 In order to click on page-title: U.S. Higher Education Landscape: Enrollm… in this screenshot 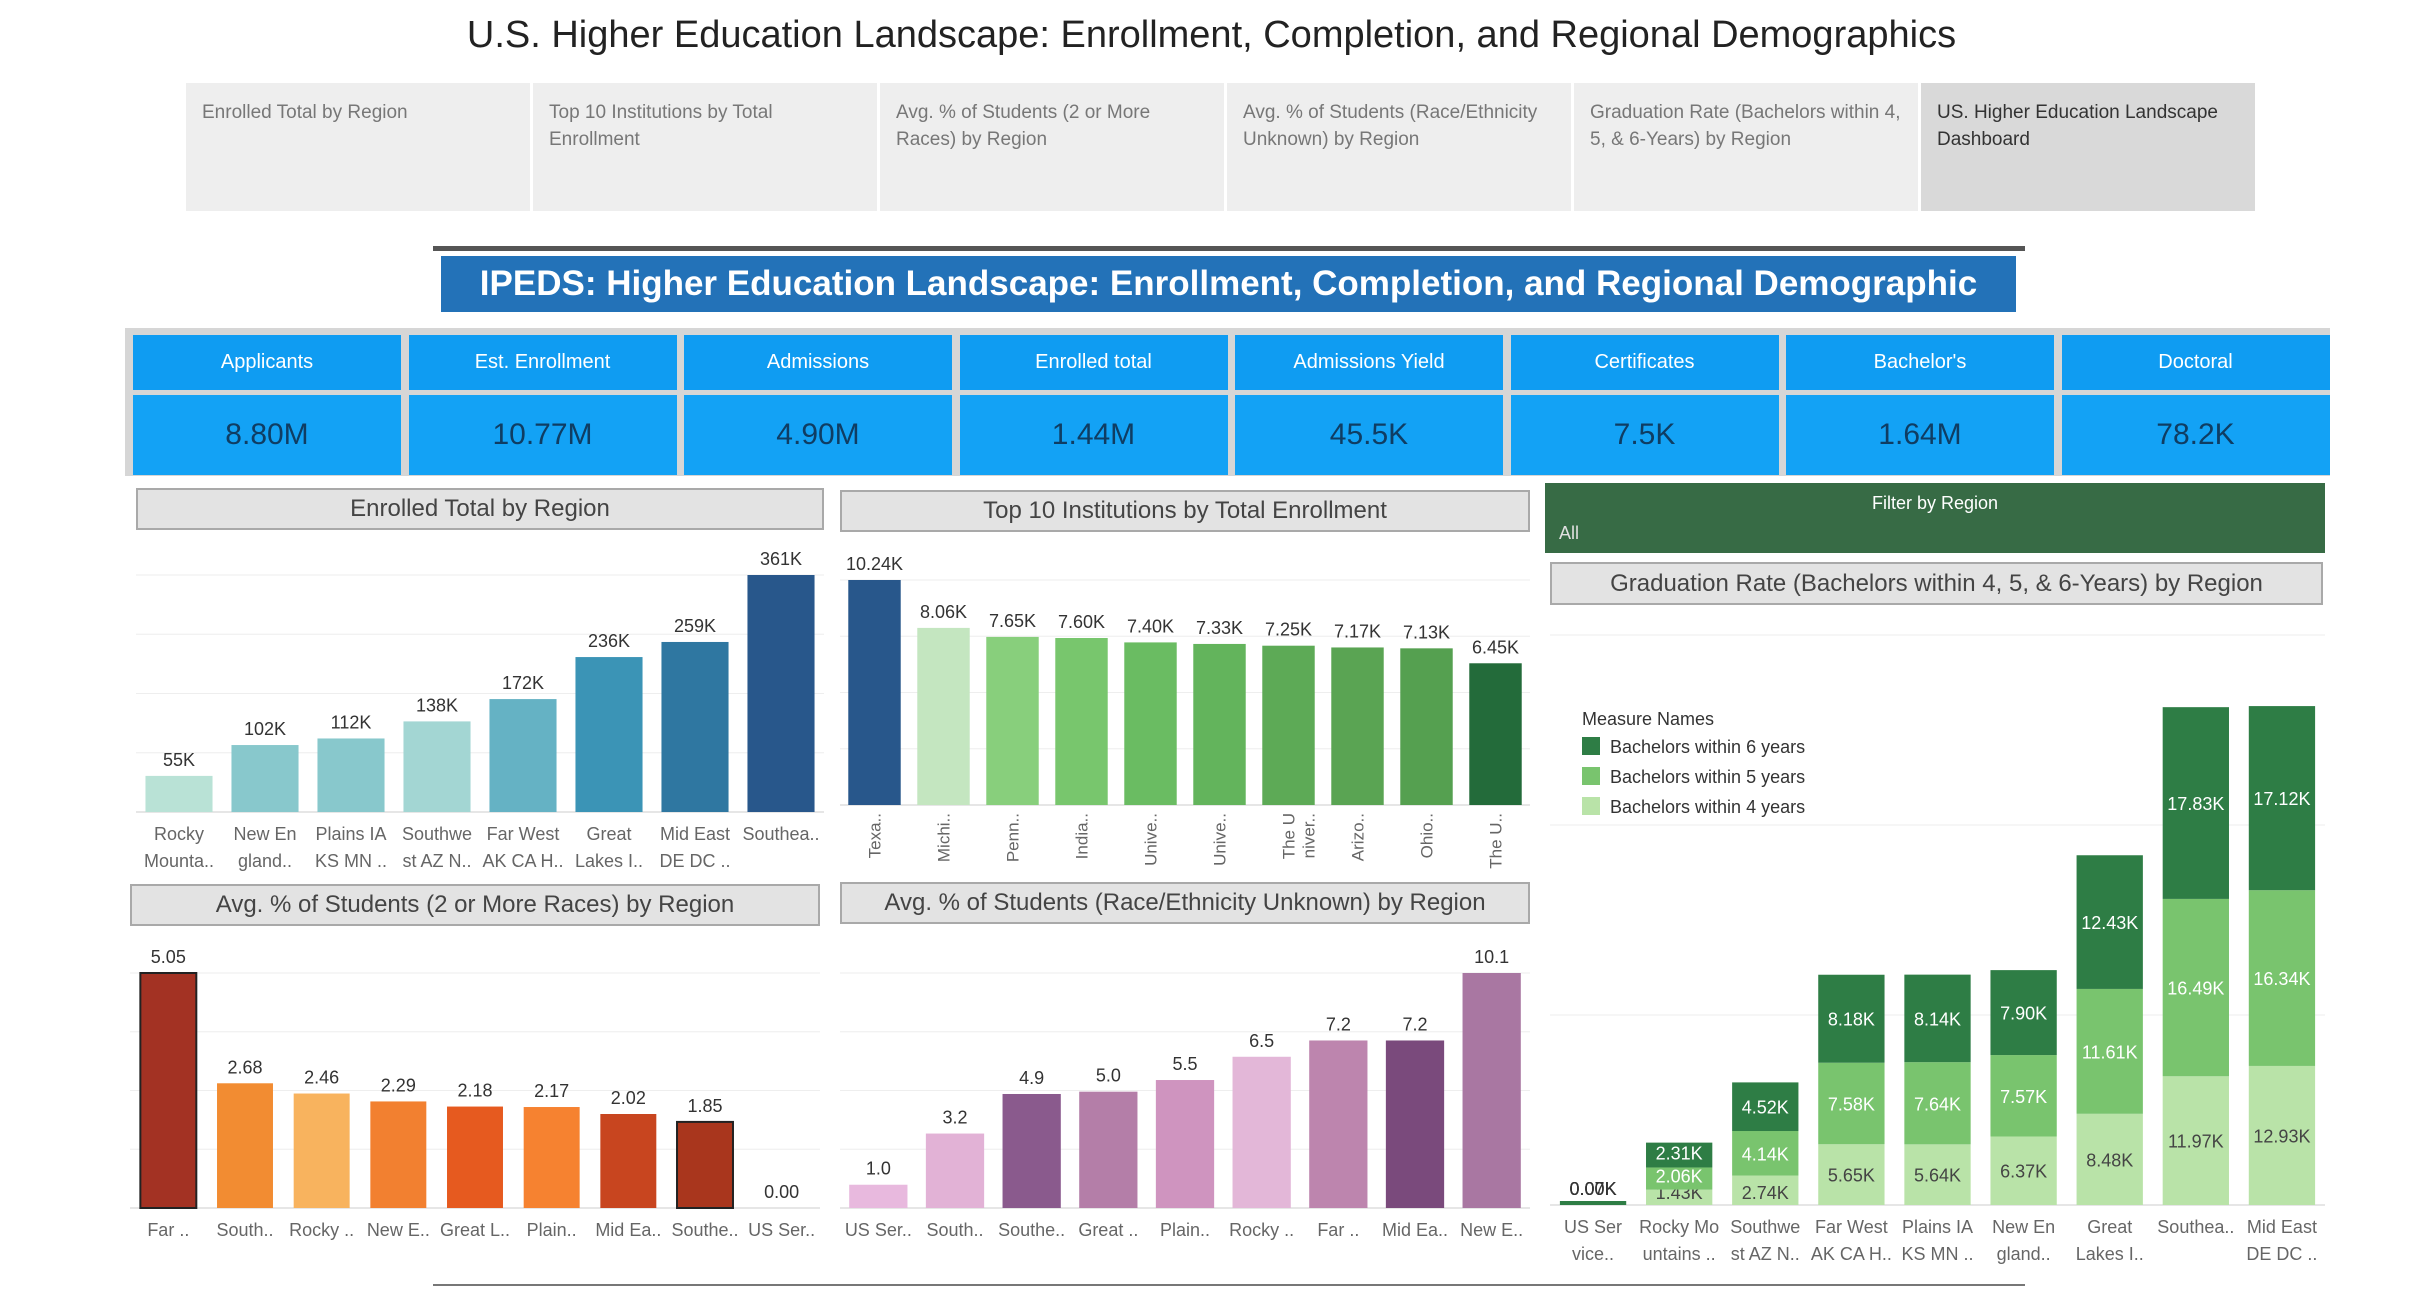, I will do `click(1211, 35)`.